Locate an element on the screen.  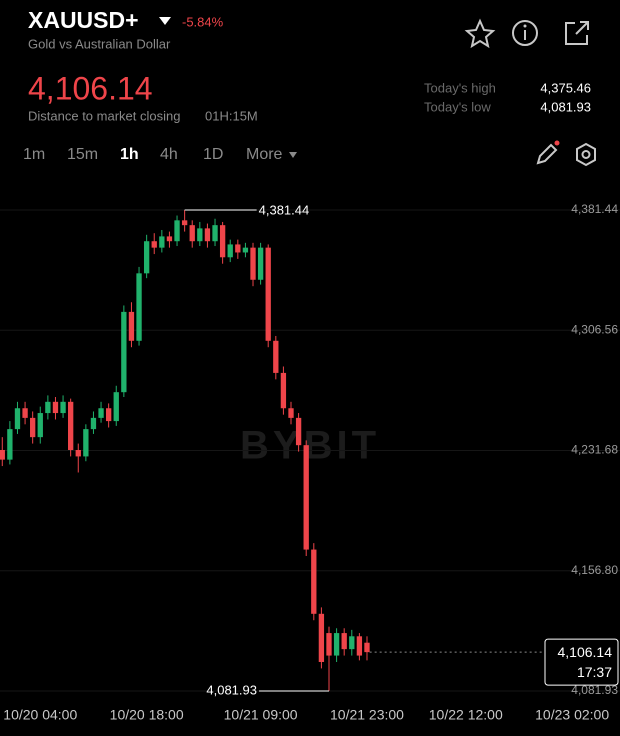
interval-tab: 1h is located at coordinates (129, 154).